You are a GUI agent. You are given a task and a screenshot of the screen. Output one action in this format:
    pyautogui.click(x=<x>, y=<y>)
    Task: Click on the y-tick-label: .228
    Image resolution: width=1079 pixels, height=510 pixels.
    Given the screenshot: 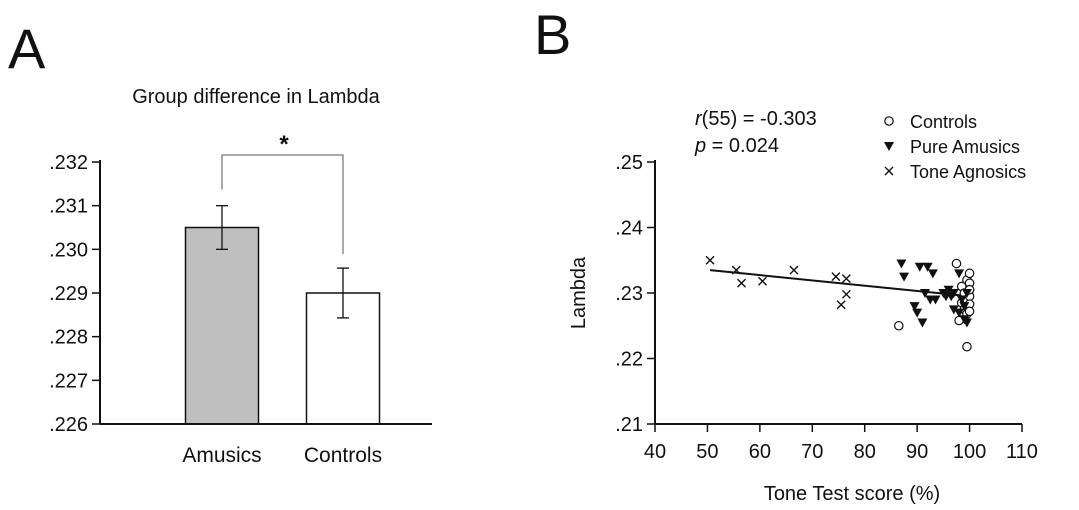 What is the action you would take?
    pyautogui.click(x=68, y=338)
    